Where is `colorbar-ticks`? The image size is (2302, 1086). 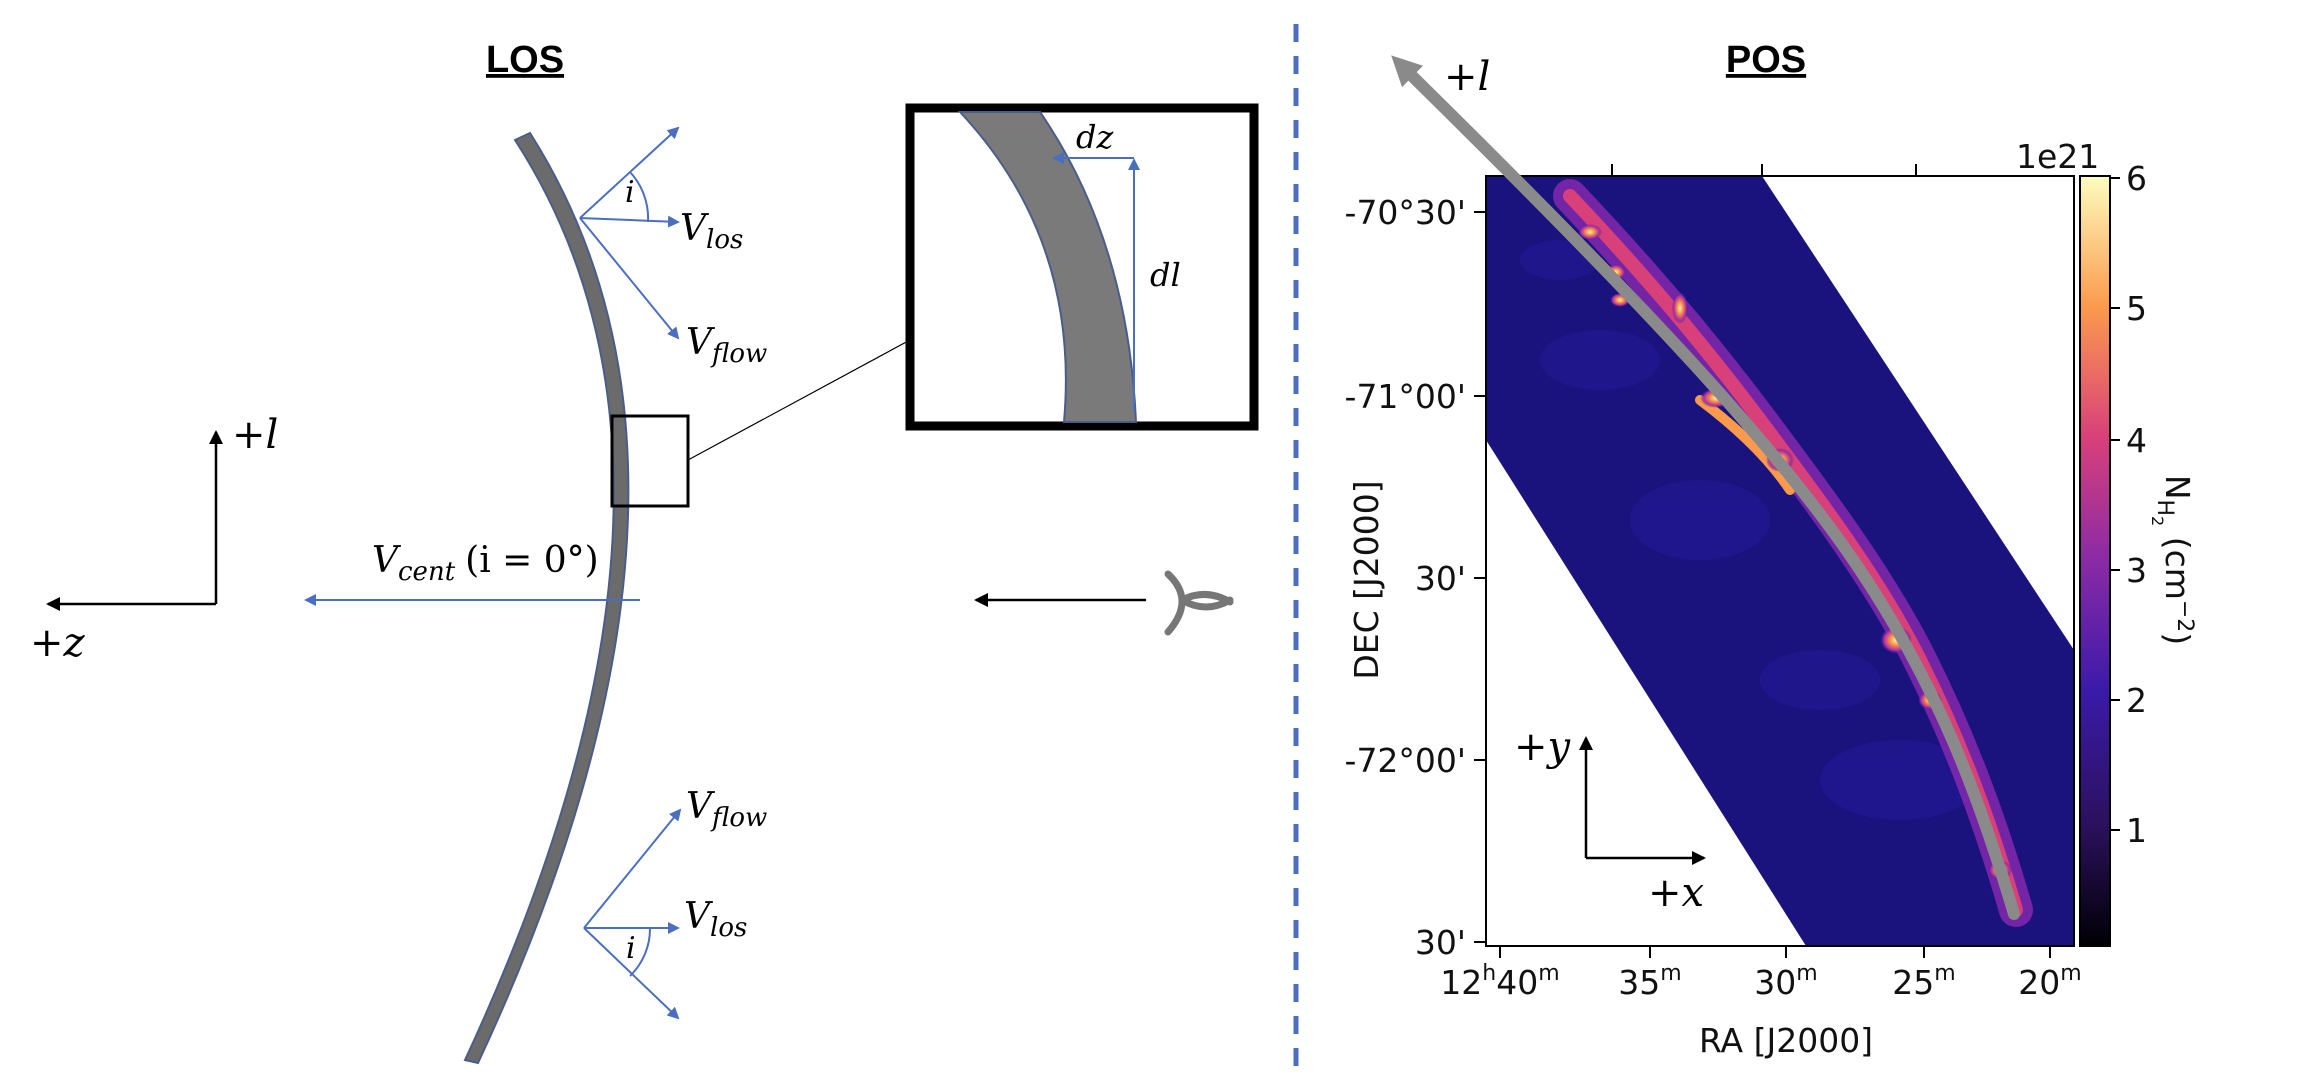
colorbar-ticks is located at coordinates (2115, 504).